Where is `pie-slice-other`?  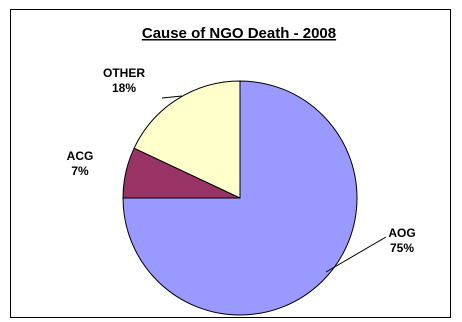 pie-slice-other is located at coordinates (187, 139).